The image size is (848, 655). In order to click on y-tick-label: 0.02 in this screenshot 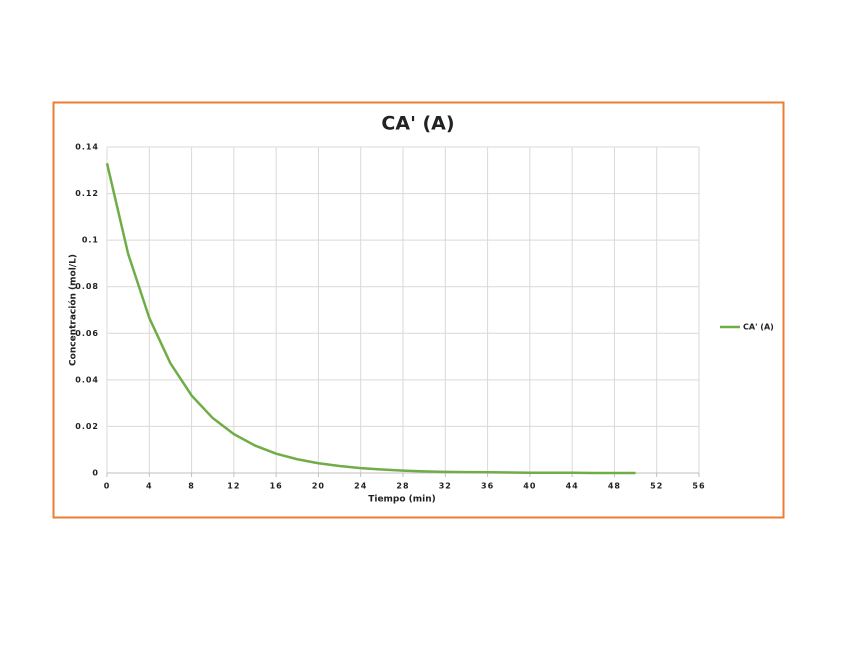, I will do `click(87, 426)`.